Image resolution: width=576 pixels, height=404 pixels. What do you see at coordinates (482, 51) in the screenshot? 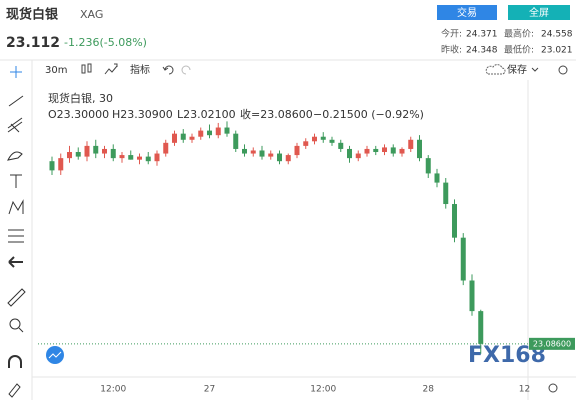
I see `stat-value: 24.348` at bounding box center [482, 51].